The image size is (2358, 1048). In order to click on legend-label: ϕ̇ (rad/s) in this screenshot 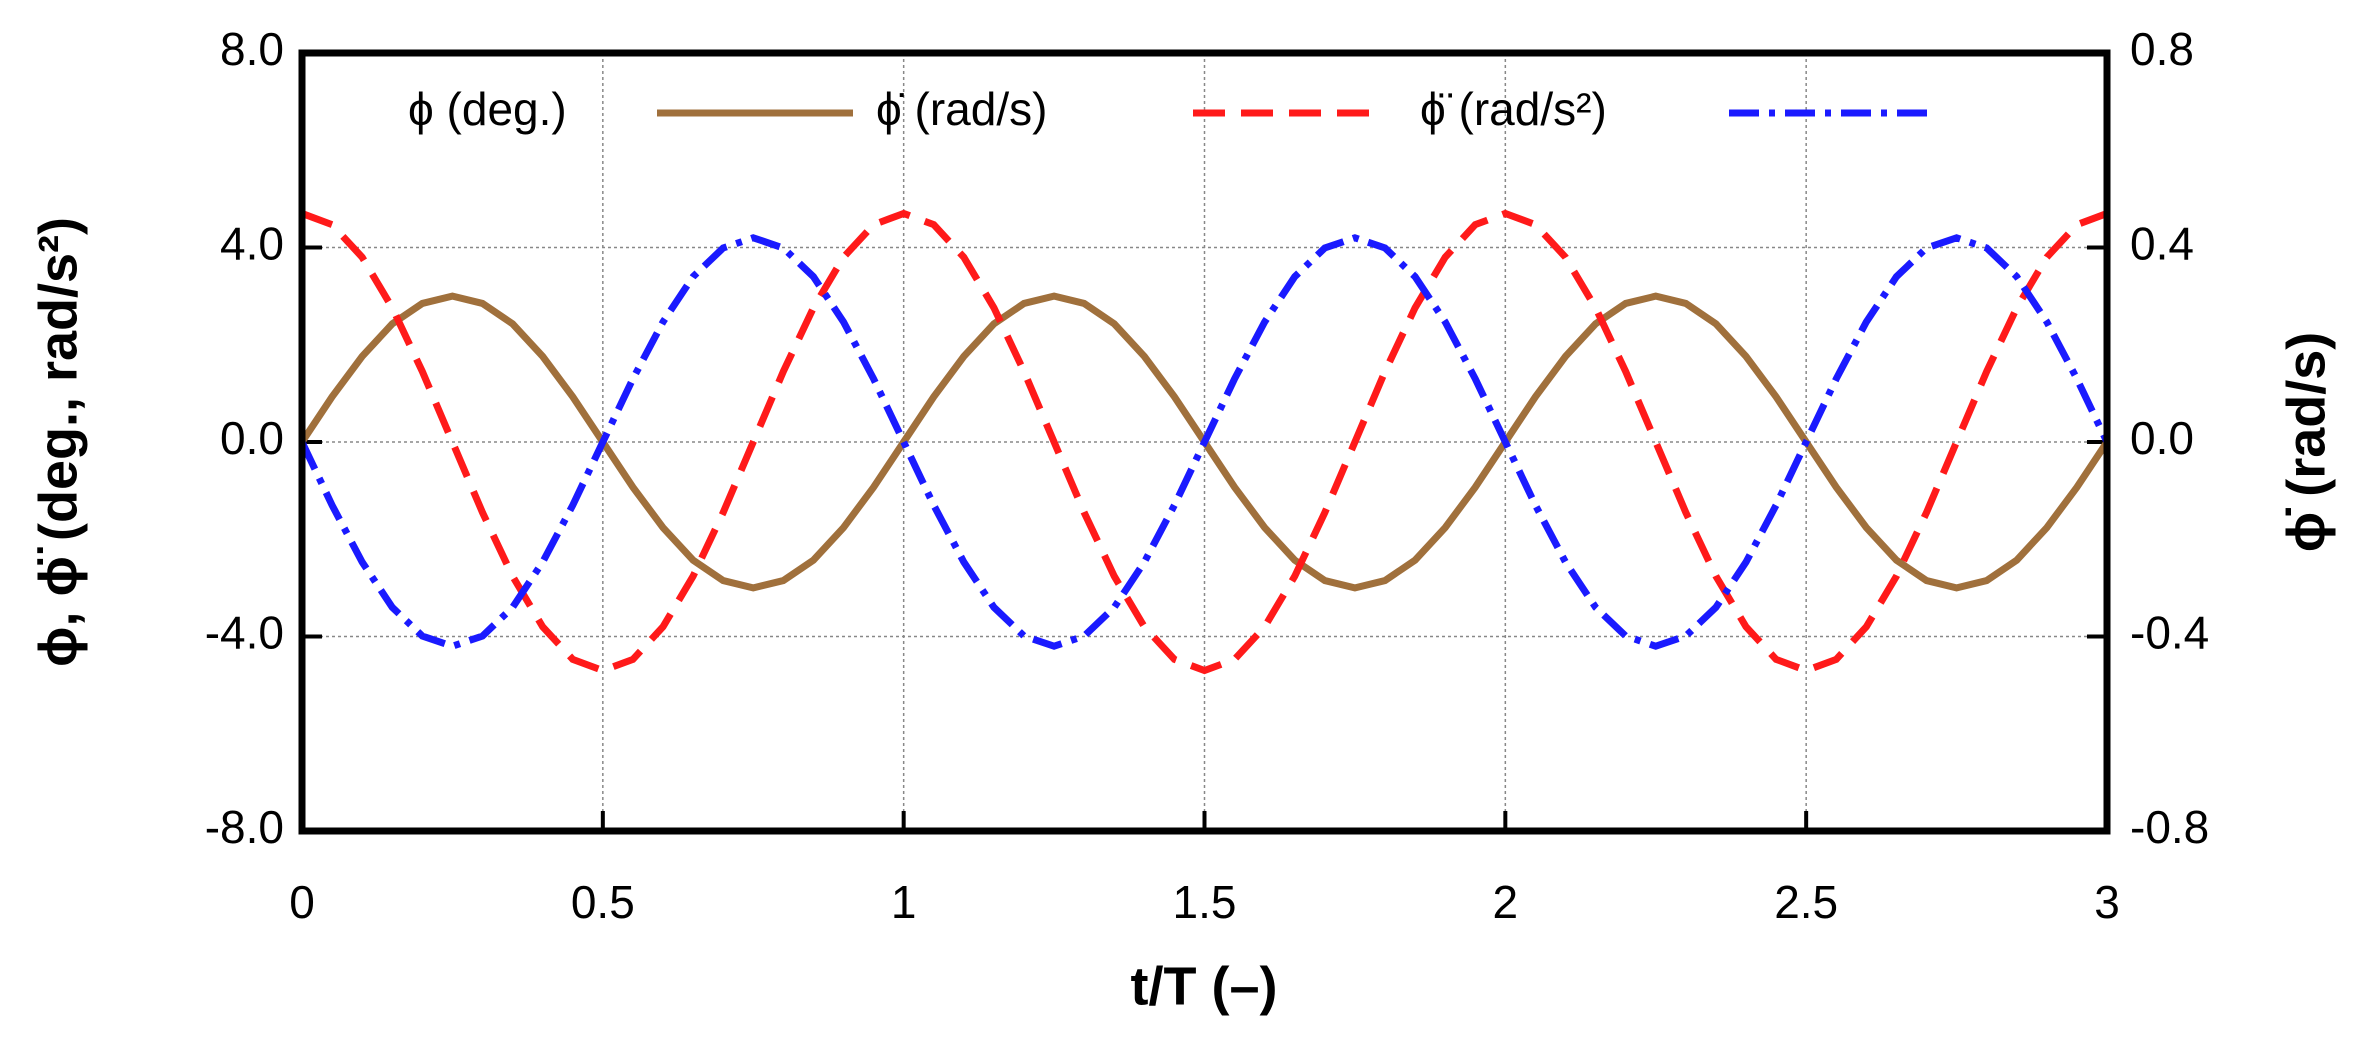, I will do `click(961, 109)`.